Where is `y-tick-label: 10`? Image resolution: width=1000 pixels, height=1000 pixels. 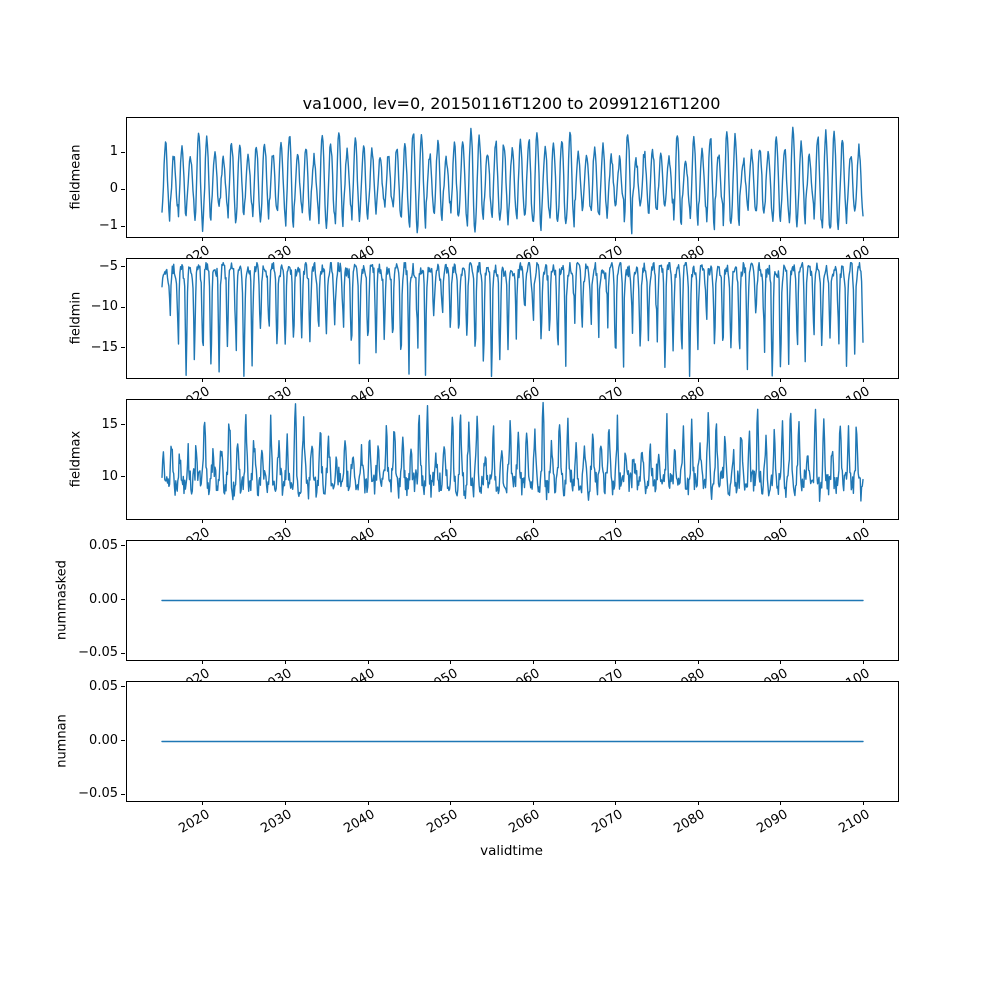
y-tick-label: 10 is located at coordinates (109, 476).